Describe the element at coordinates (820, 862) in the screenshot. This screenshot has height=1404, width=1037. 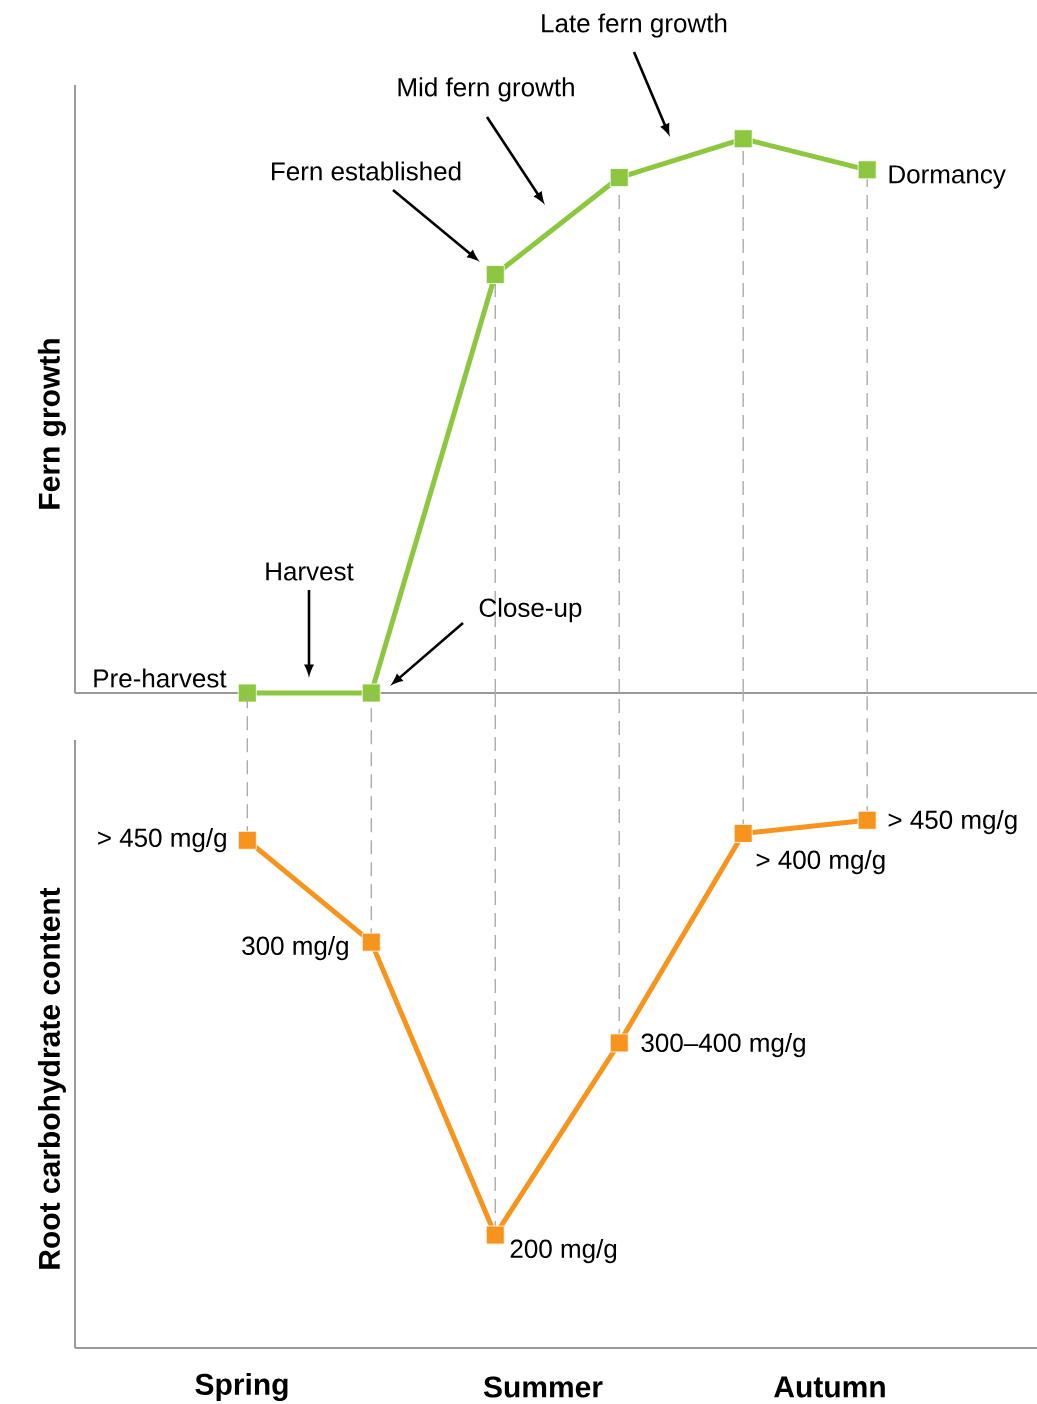
I see `annotation: > 400 mg/g` at that location.